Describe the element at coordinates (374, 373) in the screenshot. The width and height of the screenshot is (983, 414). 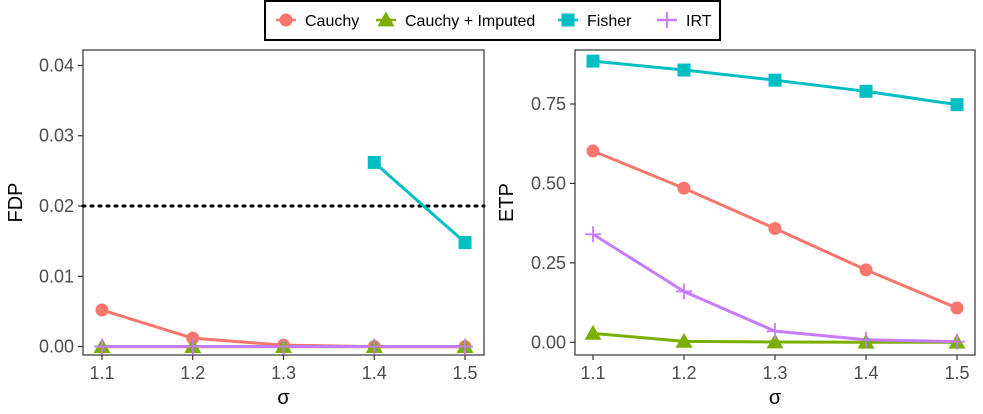
I see `fdp-x-tick-label: 1.4` at that location.